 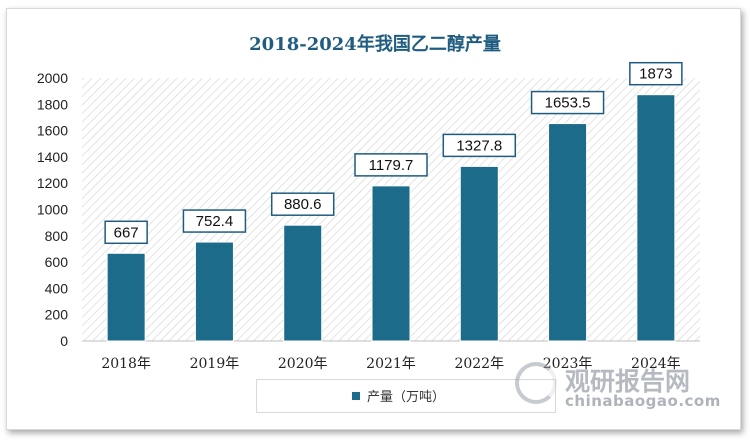 What do you see at coordinates (57, 288) in the screenshot?
I see `y-tick-label: 400` at bounding box center [57, 288].